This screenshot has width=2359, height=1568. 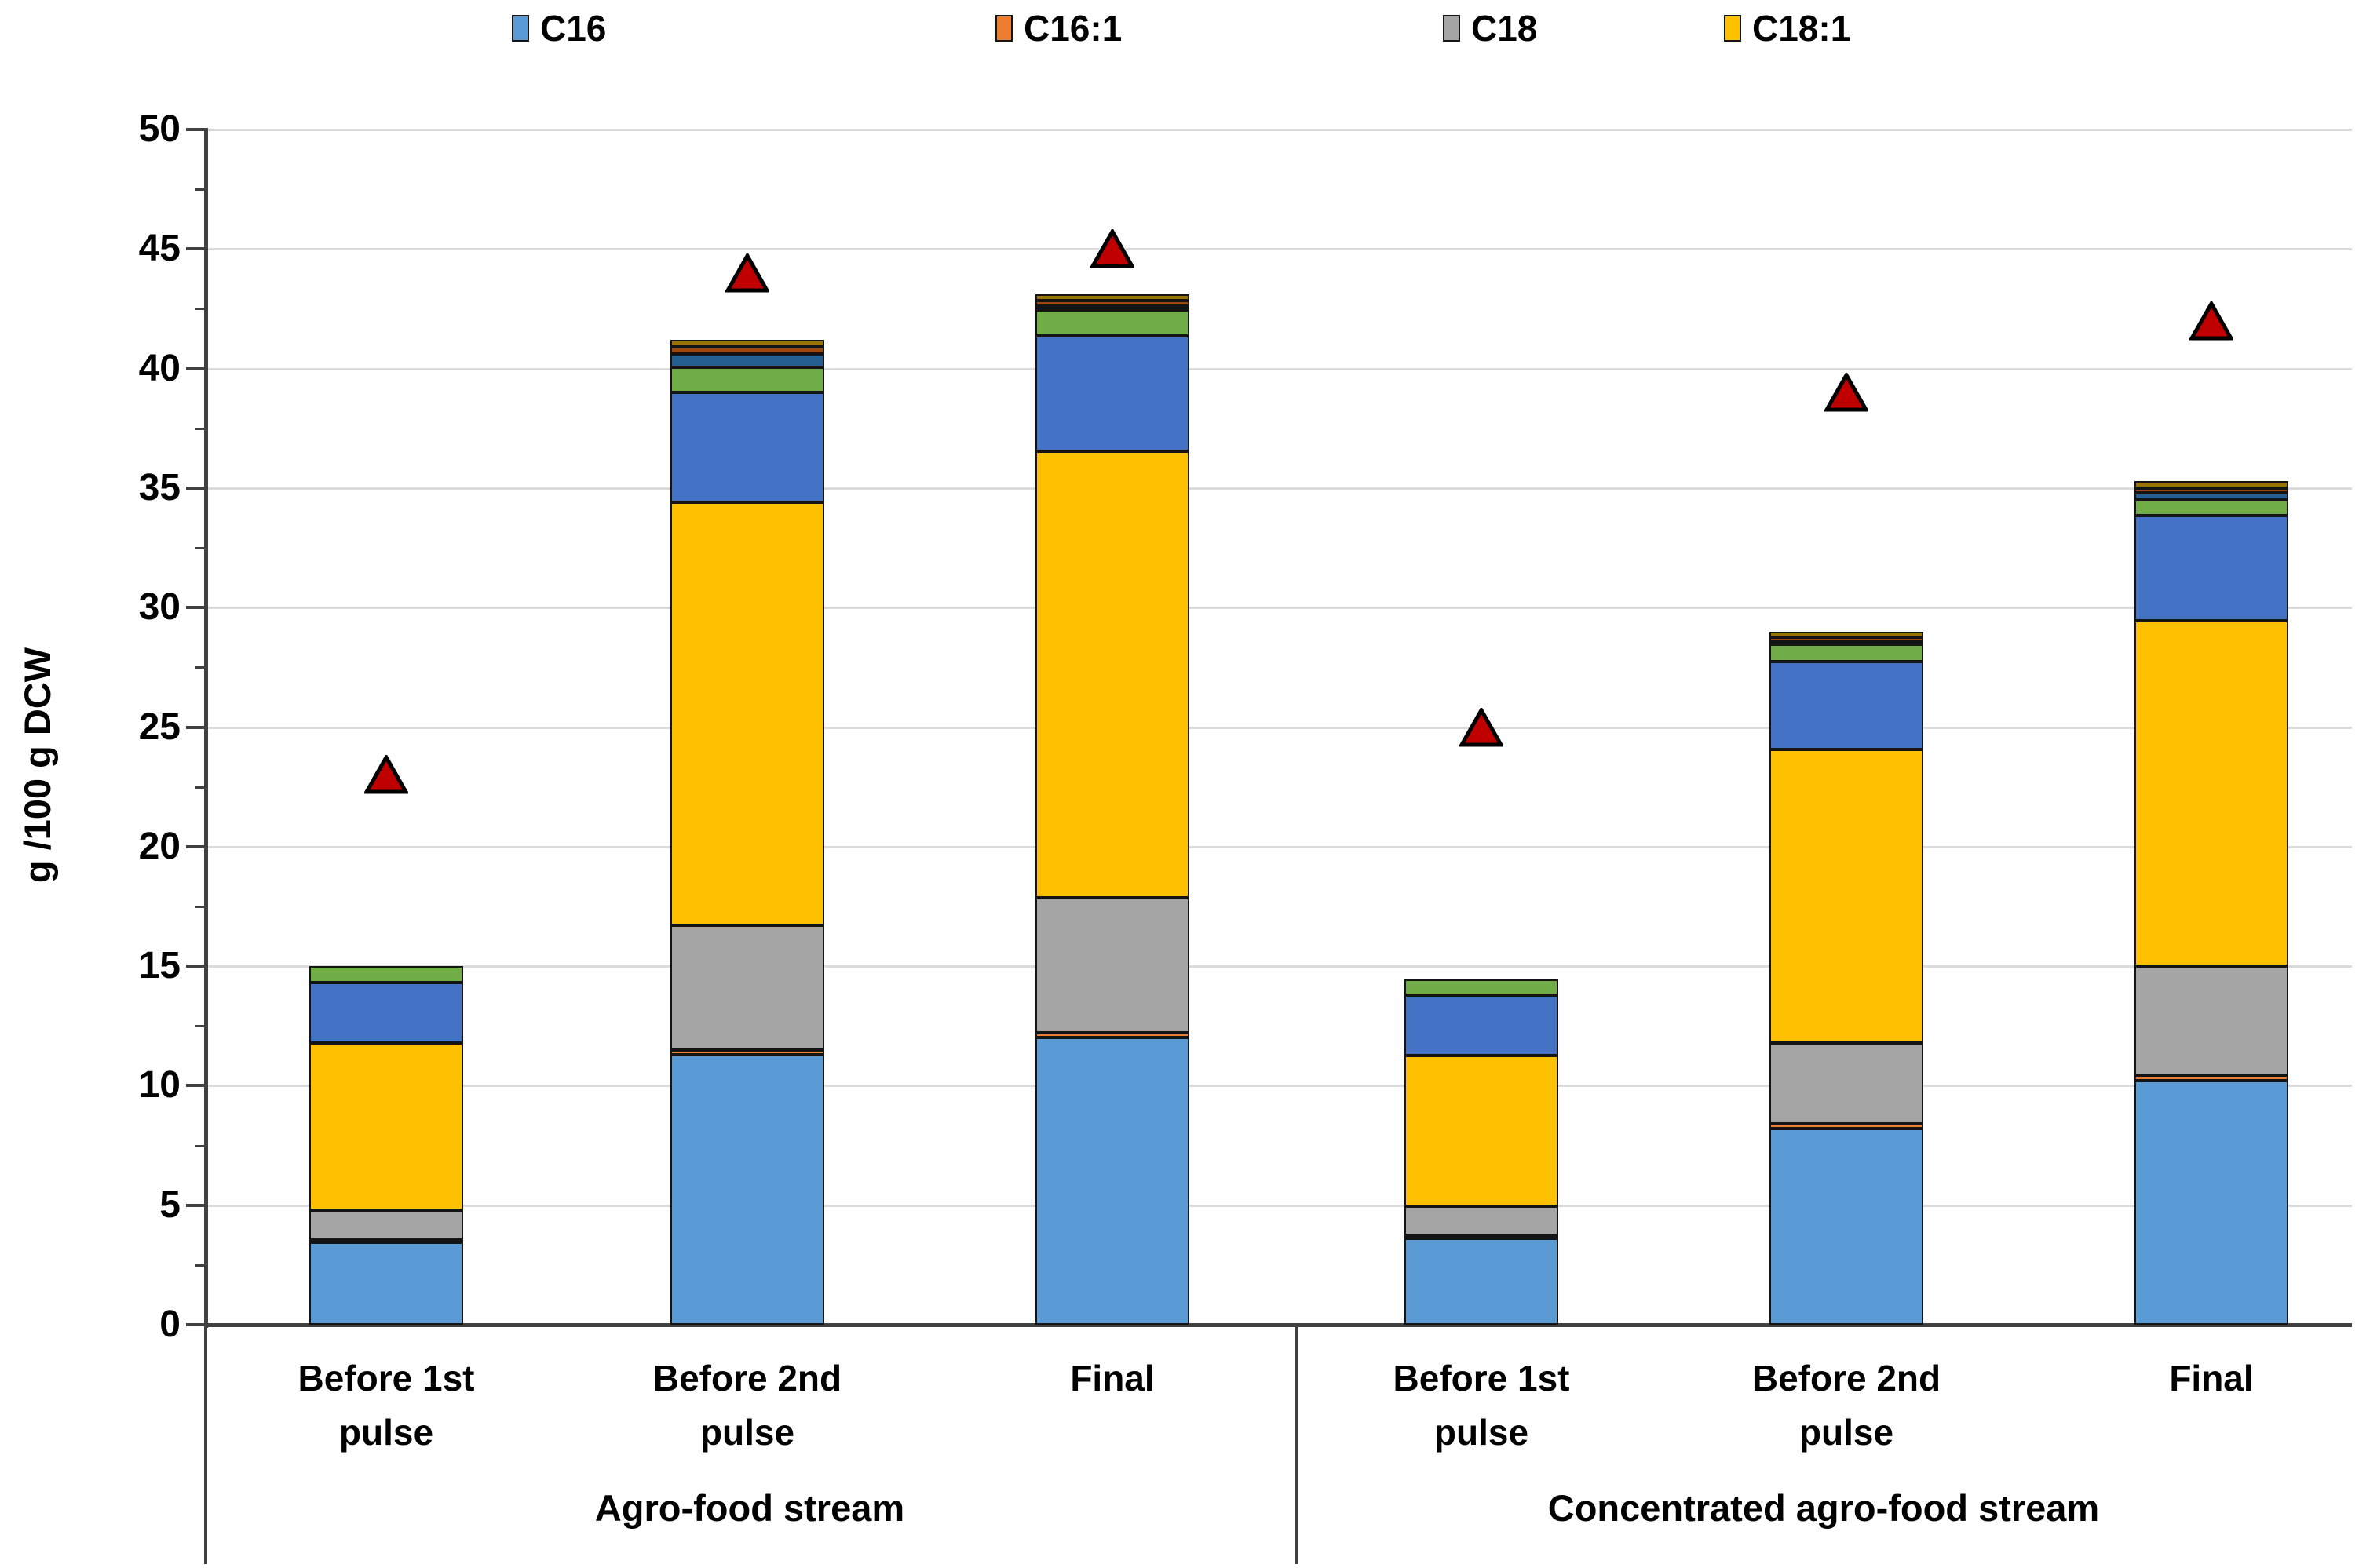 I want to click on legend-label: C16, so click(x=573, y=28).